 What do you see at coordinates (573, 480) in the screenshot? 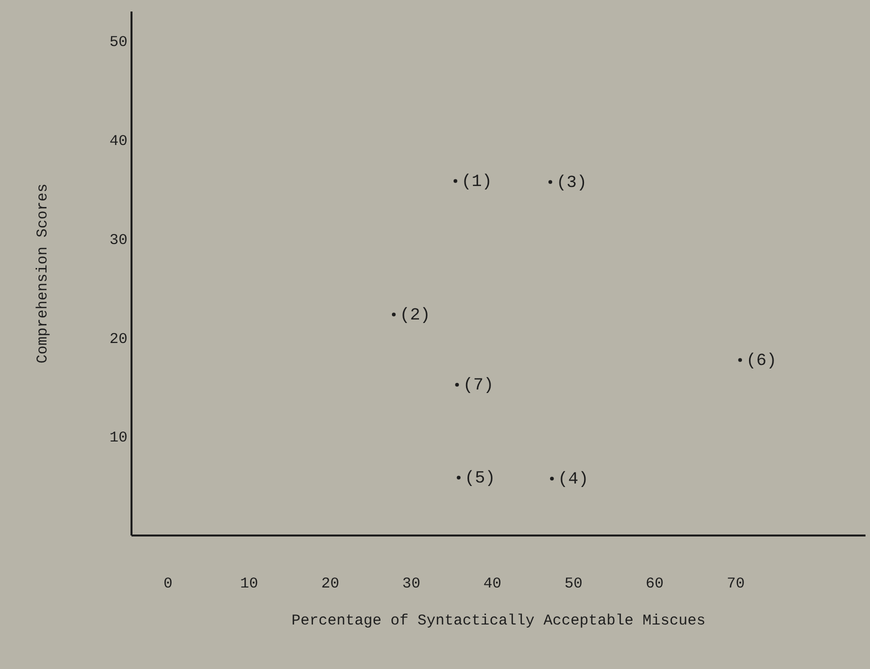
I see `annotation: (4)` at bounding box center [573, 480].